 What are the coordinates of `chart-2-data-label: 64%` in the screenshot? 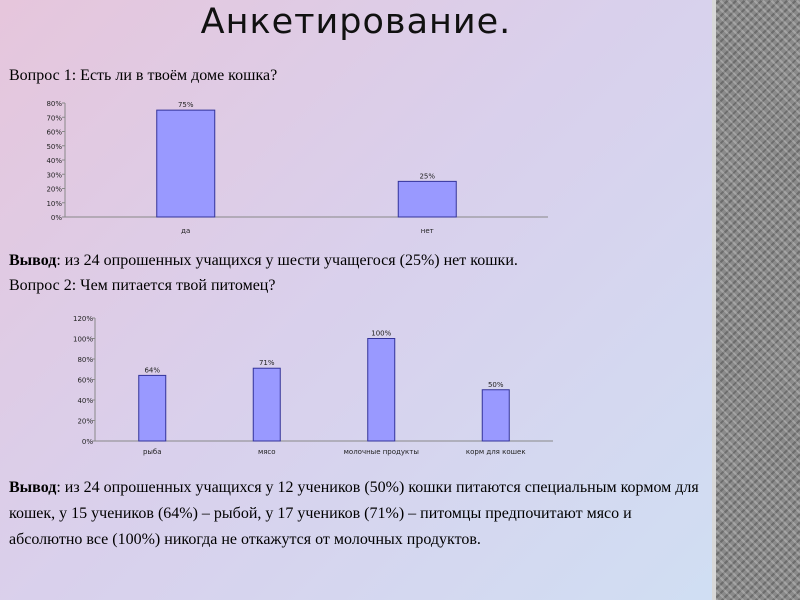 It's located at (152, 370).